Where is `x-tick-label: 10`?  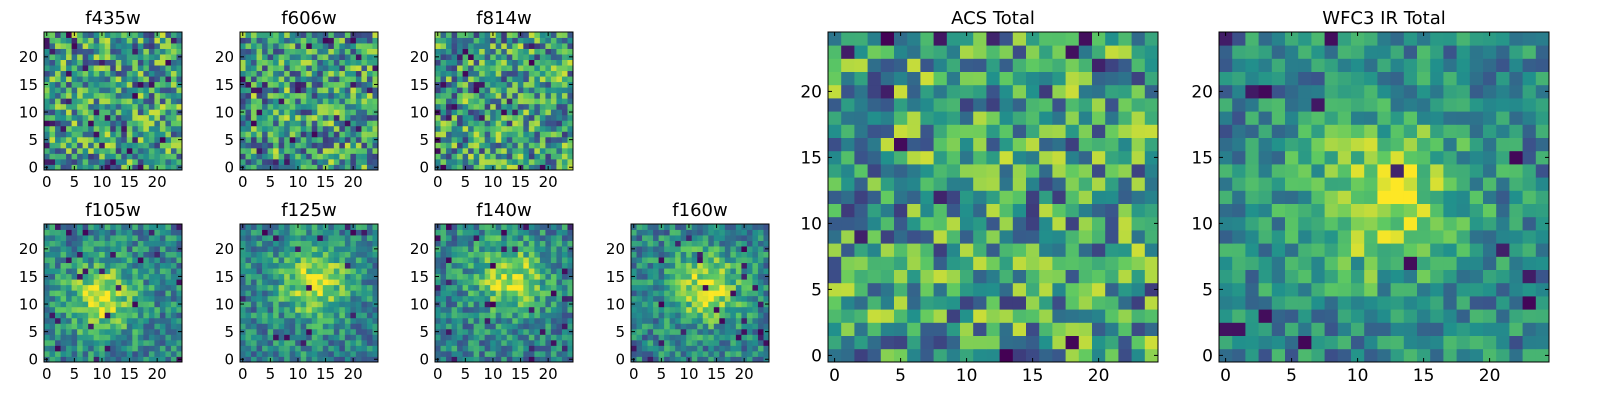
x-tick-label: 10 is located at coordinates (101, 374).